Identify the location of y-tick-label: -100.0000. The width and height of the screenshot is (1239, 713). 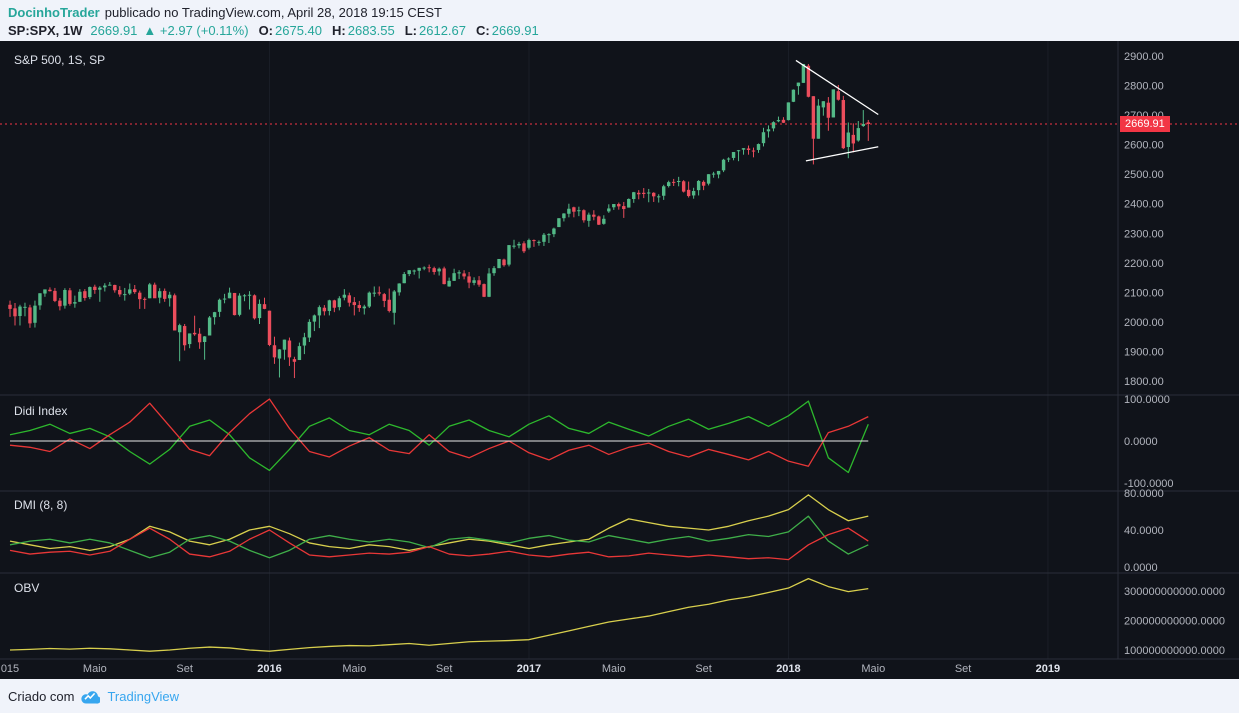
(1149, 484).